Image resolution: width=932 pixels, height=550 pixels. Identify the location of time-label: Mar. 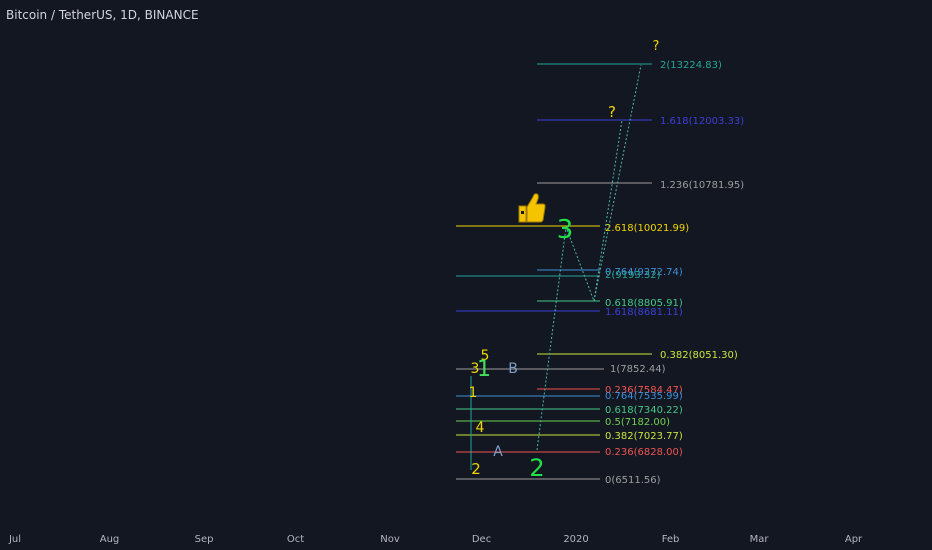
(760, 539).